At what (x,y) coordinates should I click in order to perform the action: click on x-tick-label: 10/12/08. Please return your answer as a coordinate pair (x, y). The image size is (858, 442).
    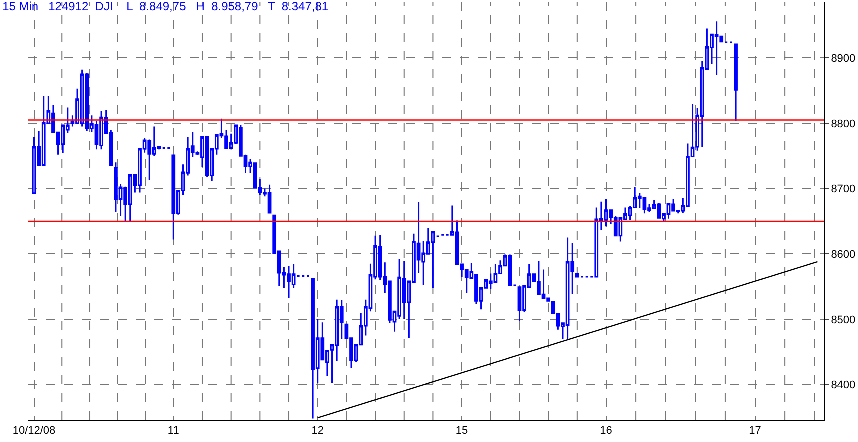
    Looking at the image, I should click on (34, 431).